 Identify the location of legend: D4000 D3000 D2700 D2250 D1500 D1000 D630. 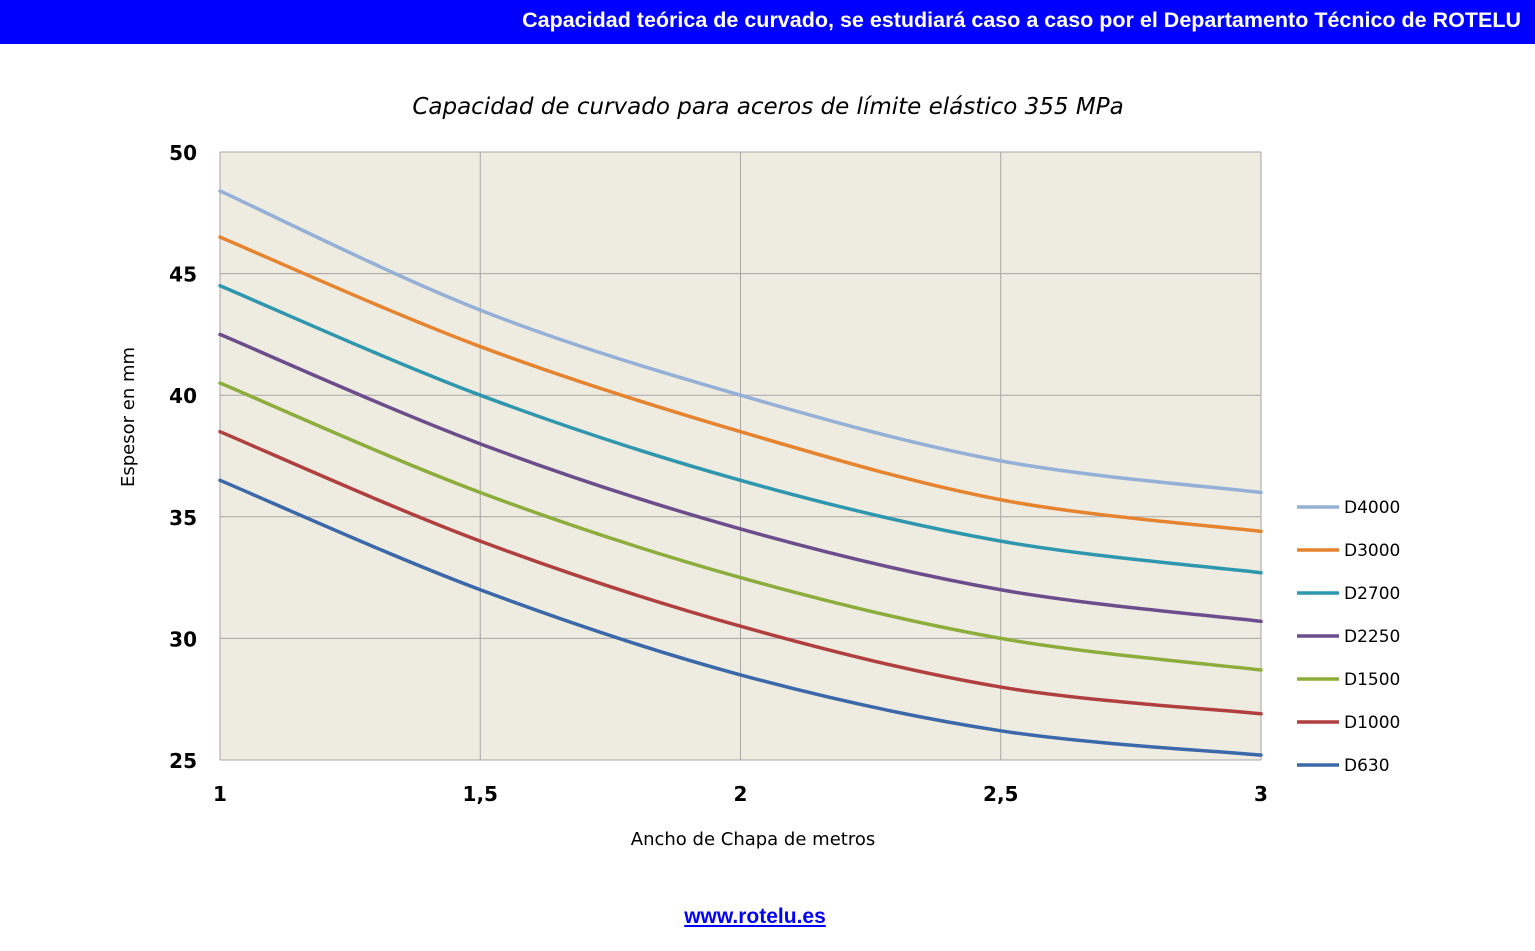
(1348, 637).